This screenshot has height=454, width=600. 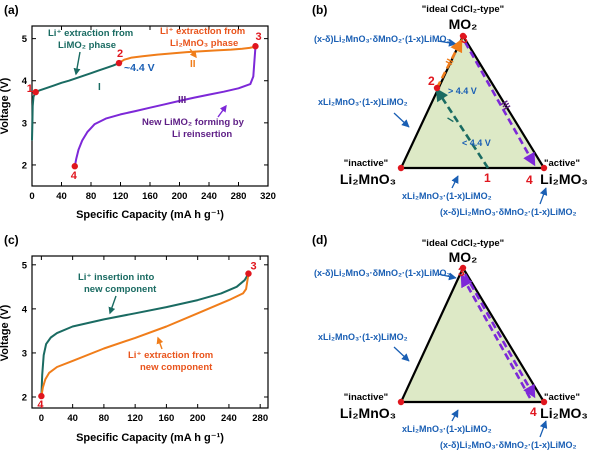 I want to click on chart-c-point-label-3: 3, so click(x=253, y=267).